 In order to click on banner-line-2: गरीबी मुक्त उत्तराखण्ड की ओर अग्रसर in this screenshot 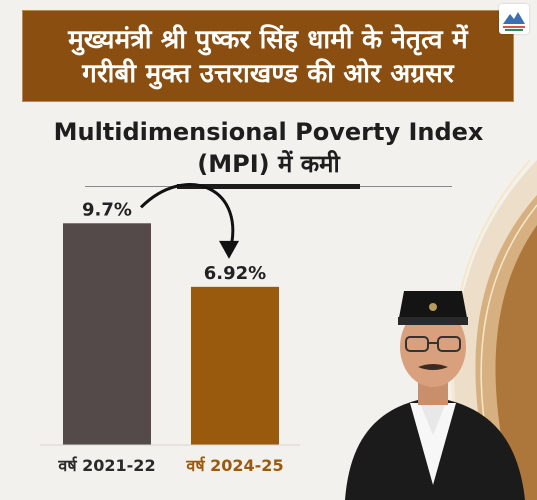, I will do `click(268, 74)`.